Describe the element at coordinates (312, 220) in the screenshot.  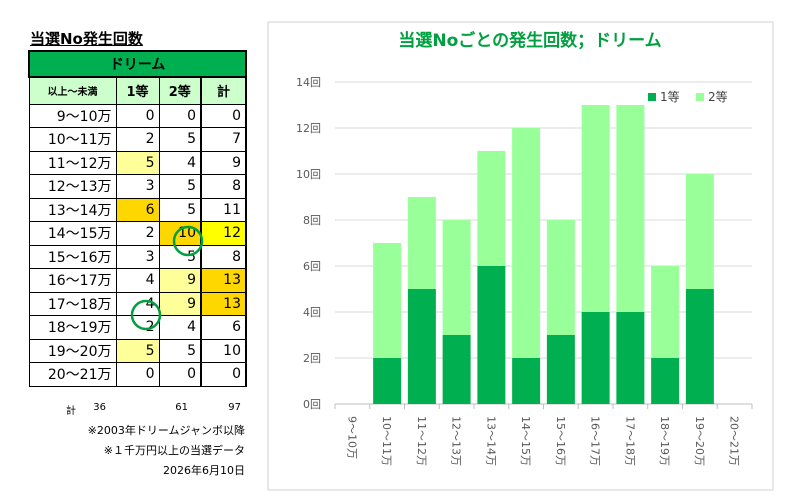
I see `y-tick-label: 8回` at that location.